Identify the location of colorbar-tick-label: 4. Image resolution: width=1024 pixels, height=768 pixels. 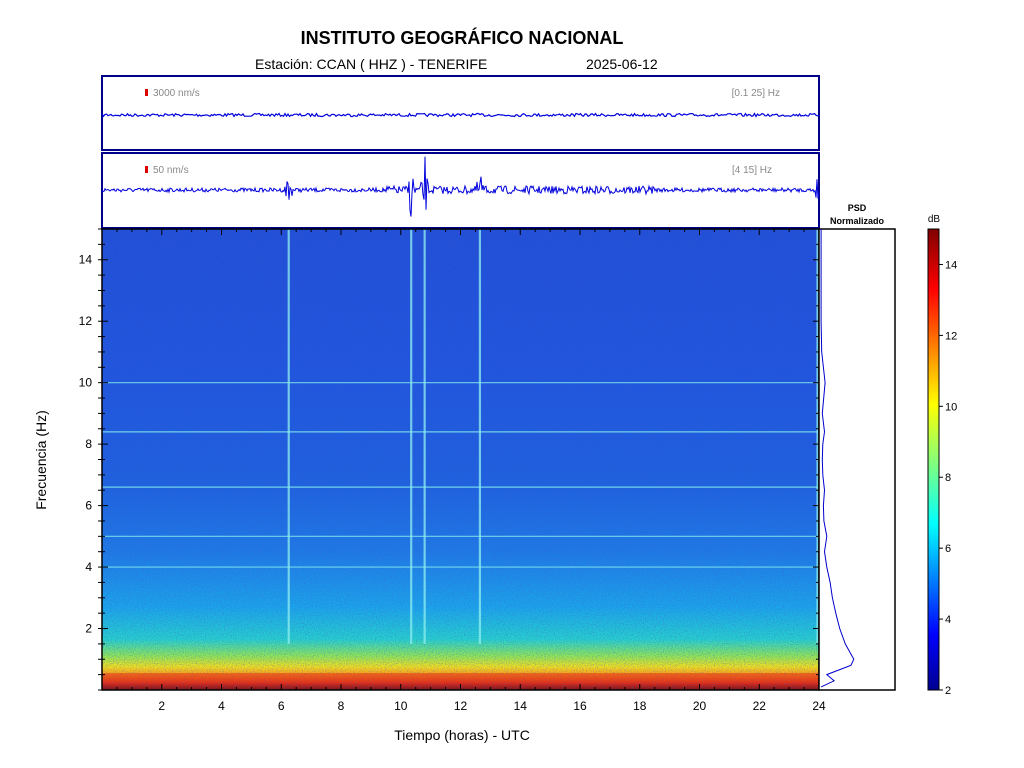
(948, 620).